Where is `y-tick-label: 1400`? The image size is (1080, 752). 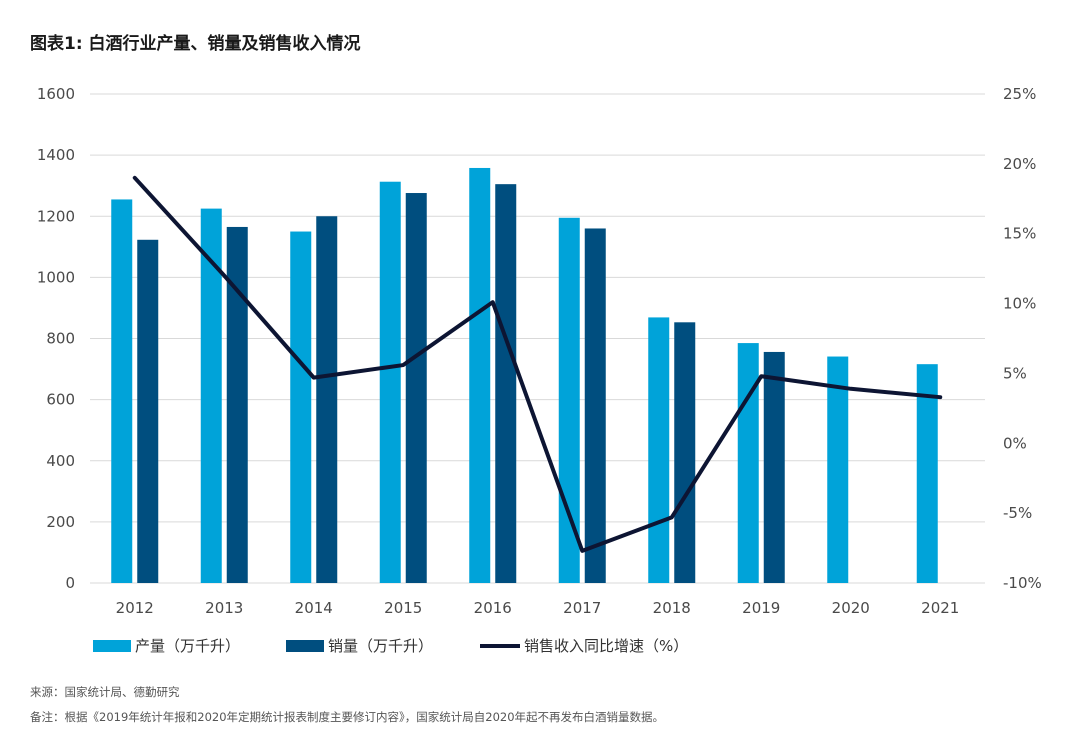
y-tick-label: 1400 is located at coordinates (56, 155).